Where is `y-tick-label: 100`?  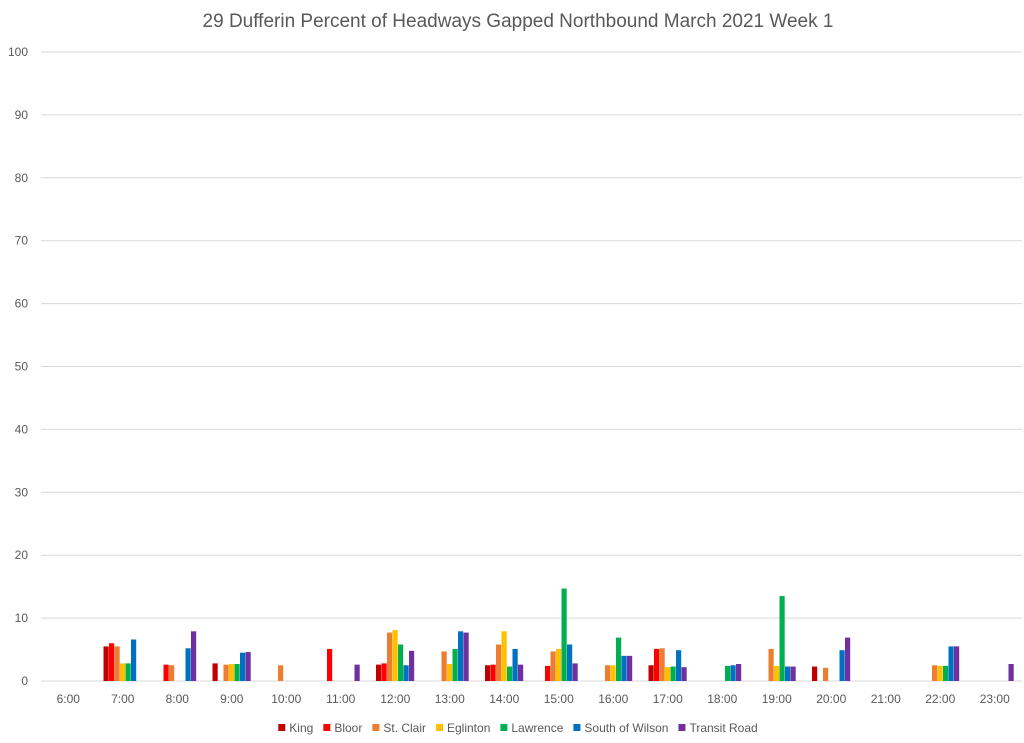
y-tick-label: 100 is located at coordinates (18, 52).